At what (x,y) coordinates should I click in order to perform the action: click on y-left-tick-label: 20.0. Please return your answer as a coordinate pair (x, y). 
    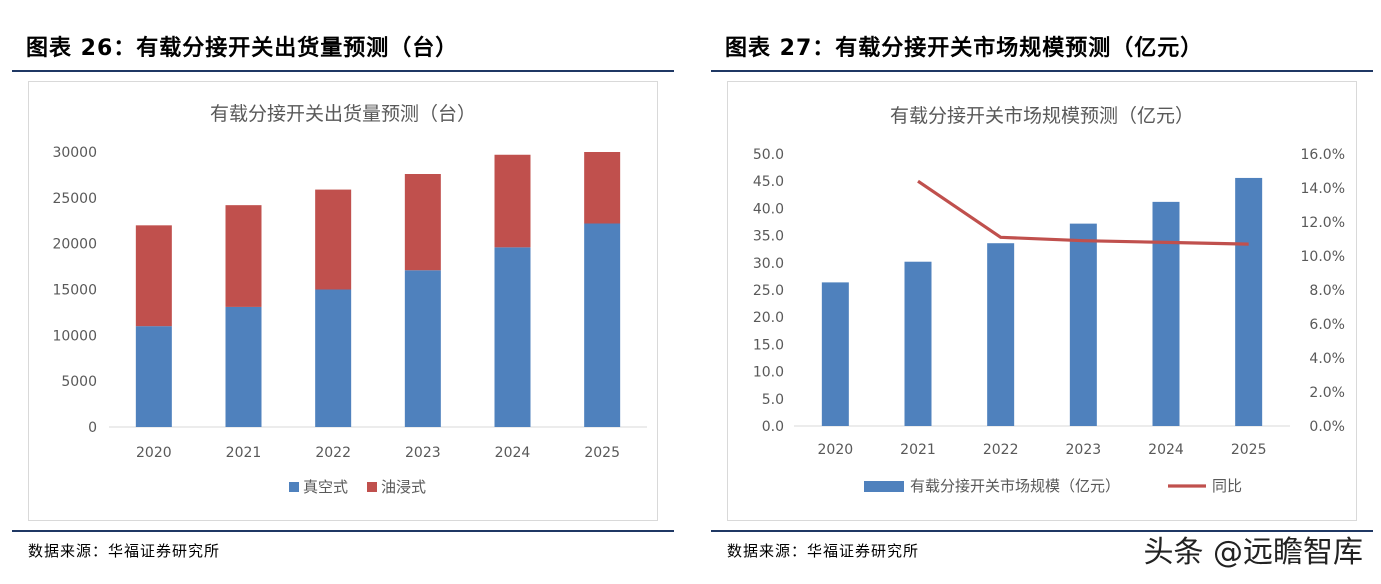
    Looking at the image, I should click on (768, 318).